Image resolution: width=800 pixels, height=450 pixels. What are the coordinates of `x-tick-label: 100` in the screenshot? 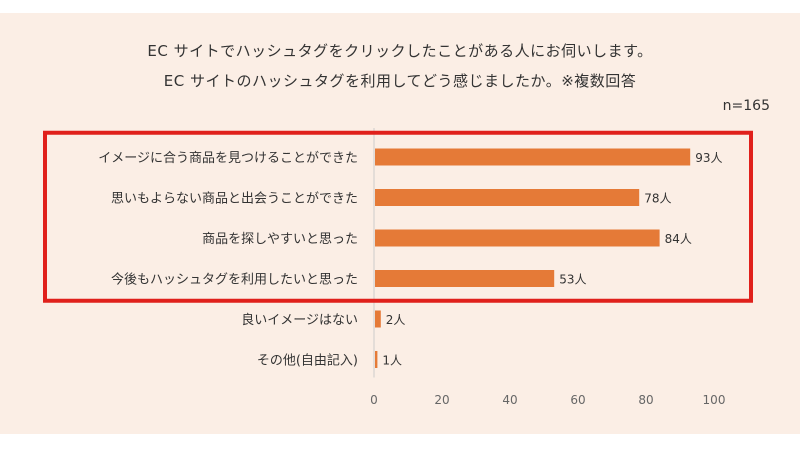 It's located at (714, 400).